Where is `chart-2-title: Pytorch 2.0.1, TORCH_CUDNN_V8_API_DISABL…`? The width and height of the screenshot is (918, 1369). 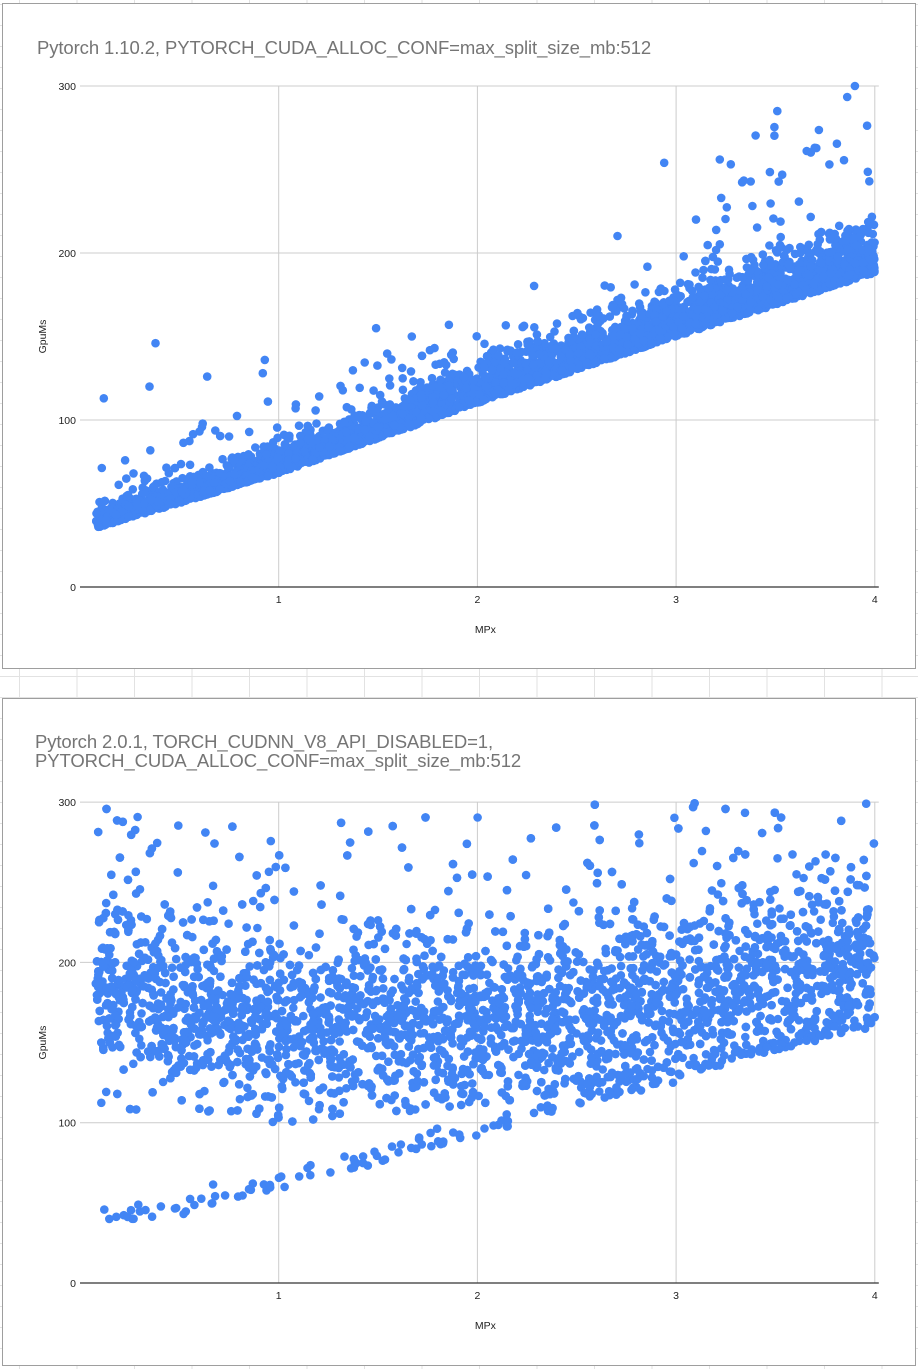
chart-2-title: Pytorch 2.0.1, TORCH_CUDNN_V8_API_DISABL… is located at coordinates (278, 751).